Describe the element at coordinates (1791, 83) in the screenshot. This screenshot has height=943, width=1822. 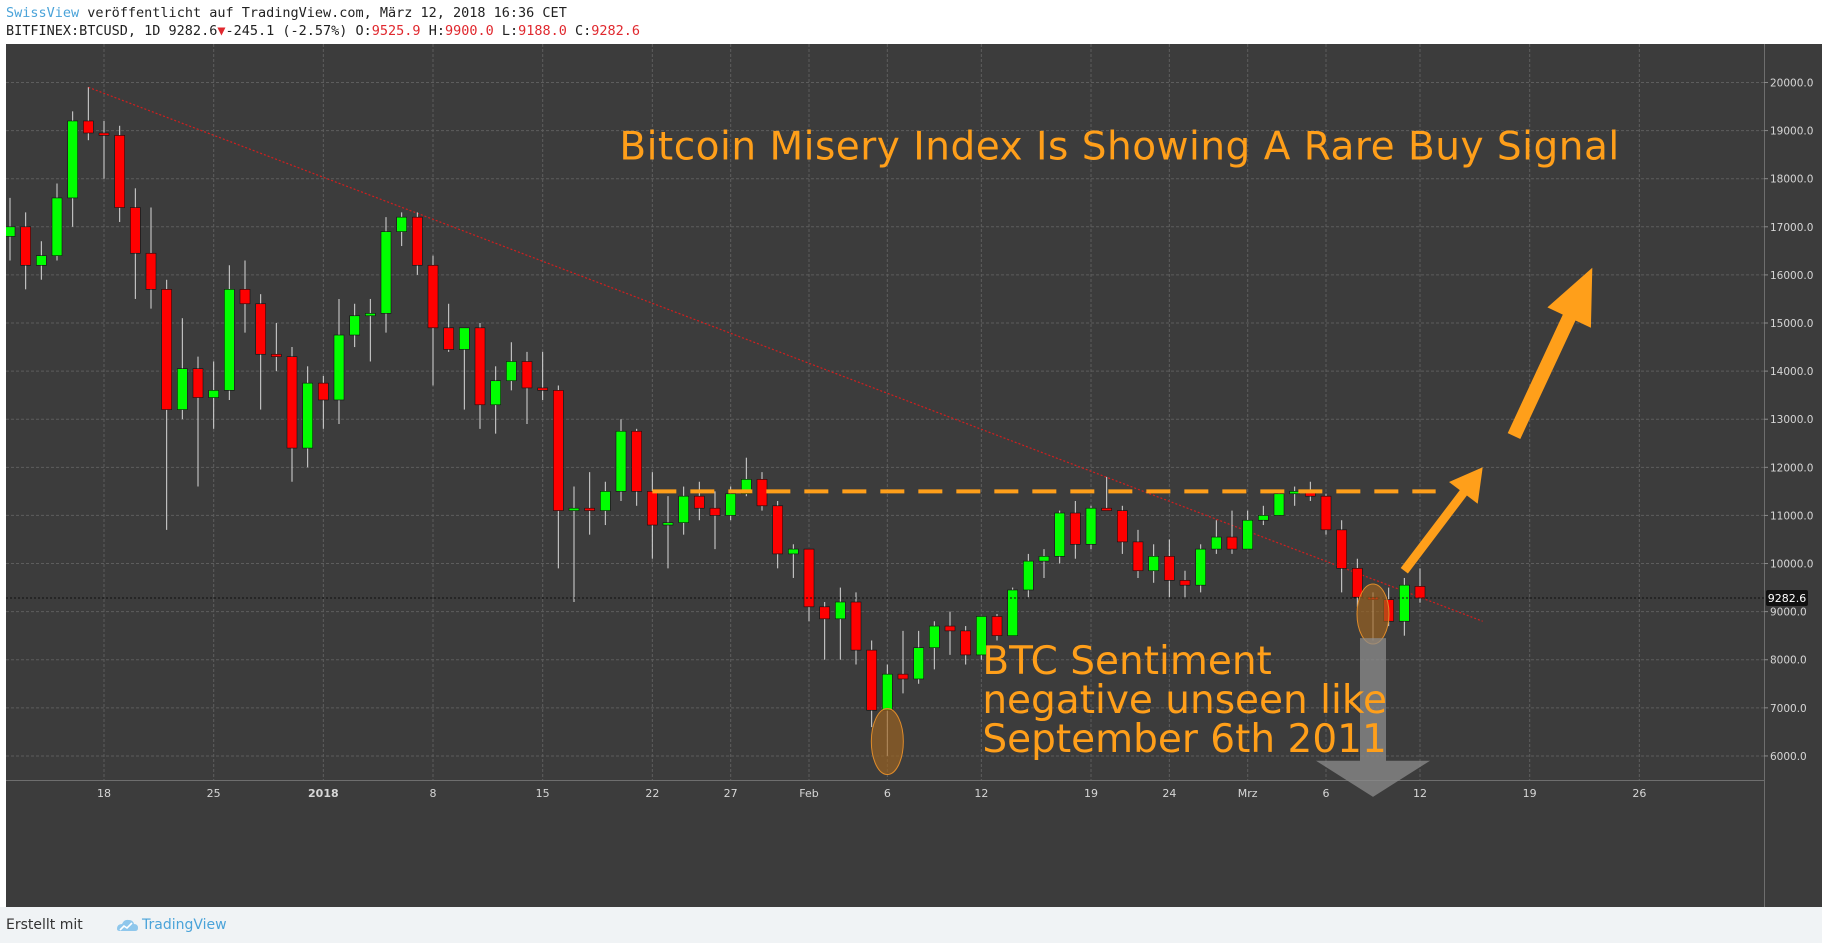
I see `price-tick-label: 20000.0` at that location.